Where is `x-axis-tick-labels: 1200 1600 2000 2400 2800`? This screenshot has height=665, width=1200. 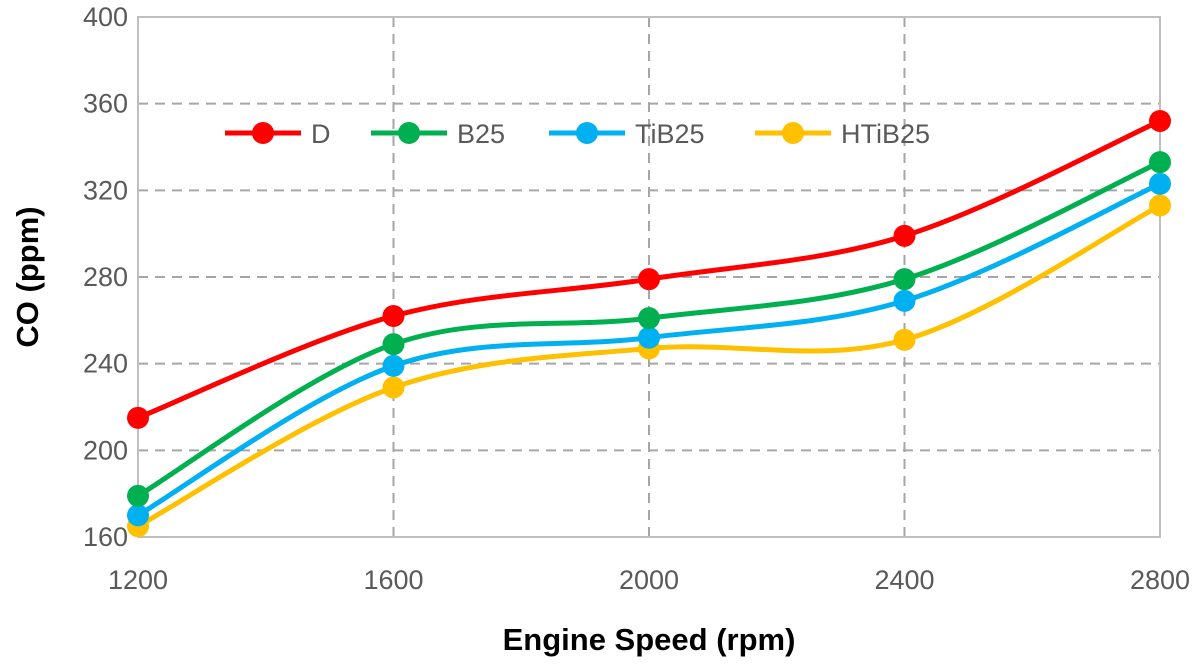 x-axis-tick-labels: 1200 1600 2000 2400 2800 is located at coordinates (649, 580).